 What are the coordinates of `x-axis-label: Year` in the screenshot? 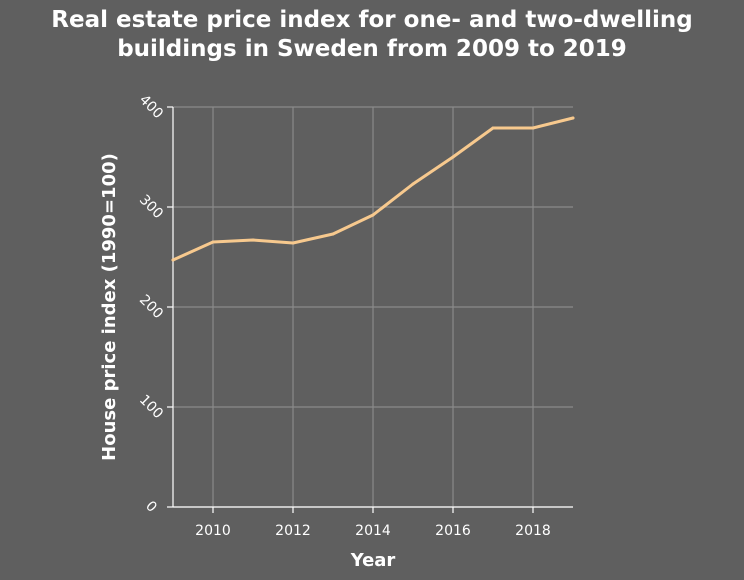 It's located at (373, 560).